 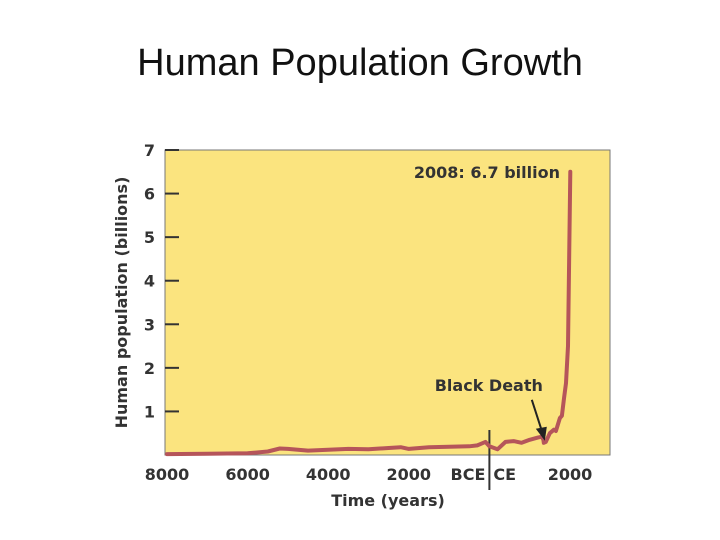 I want to click on y-tick-label: 5, so click(x=149, y=237).